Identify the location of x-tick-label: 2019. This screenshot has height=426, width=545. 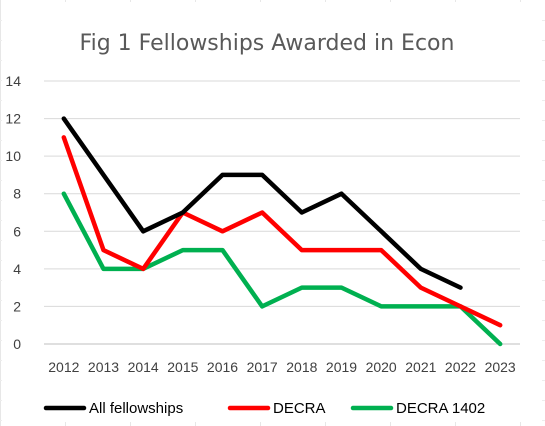
(341, 367).